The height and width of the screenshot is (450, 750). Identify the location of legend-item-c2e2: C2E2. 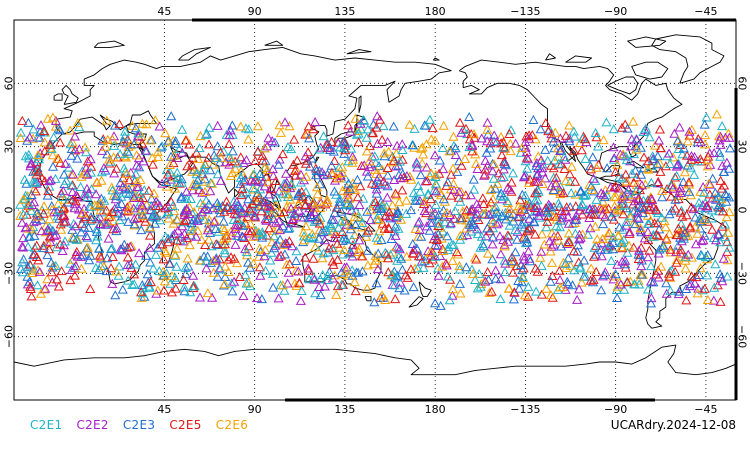
(92, 425).